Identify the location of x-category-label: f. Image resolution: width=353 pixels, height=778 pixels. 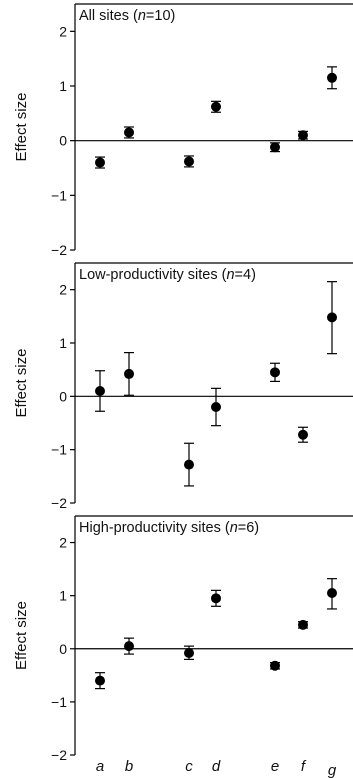
(304, 766).